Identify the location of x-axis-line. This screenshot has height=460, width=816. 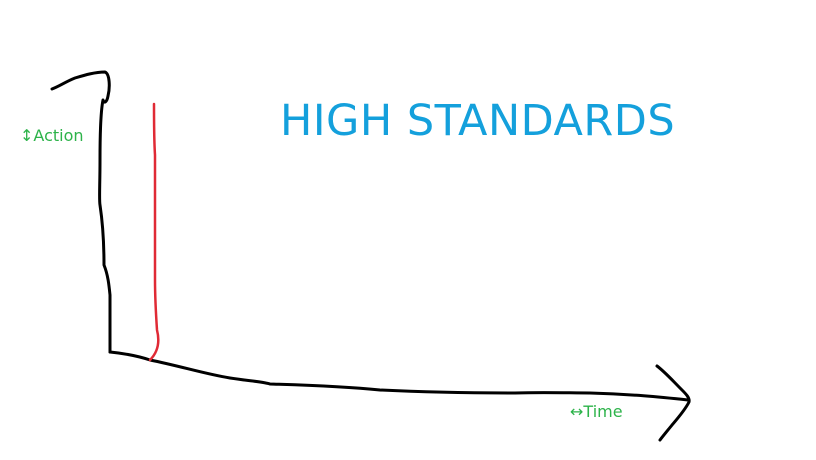
(399, 376).